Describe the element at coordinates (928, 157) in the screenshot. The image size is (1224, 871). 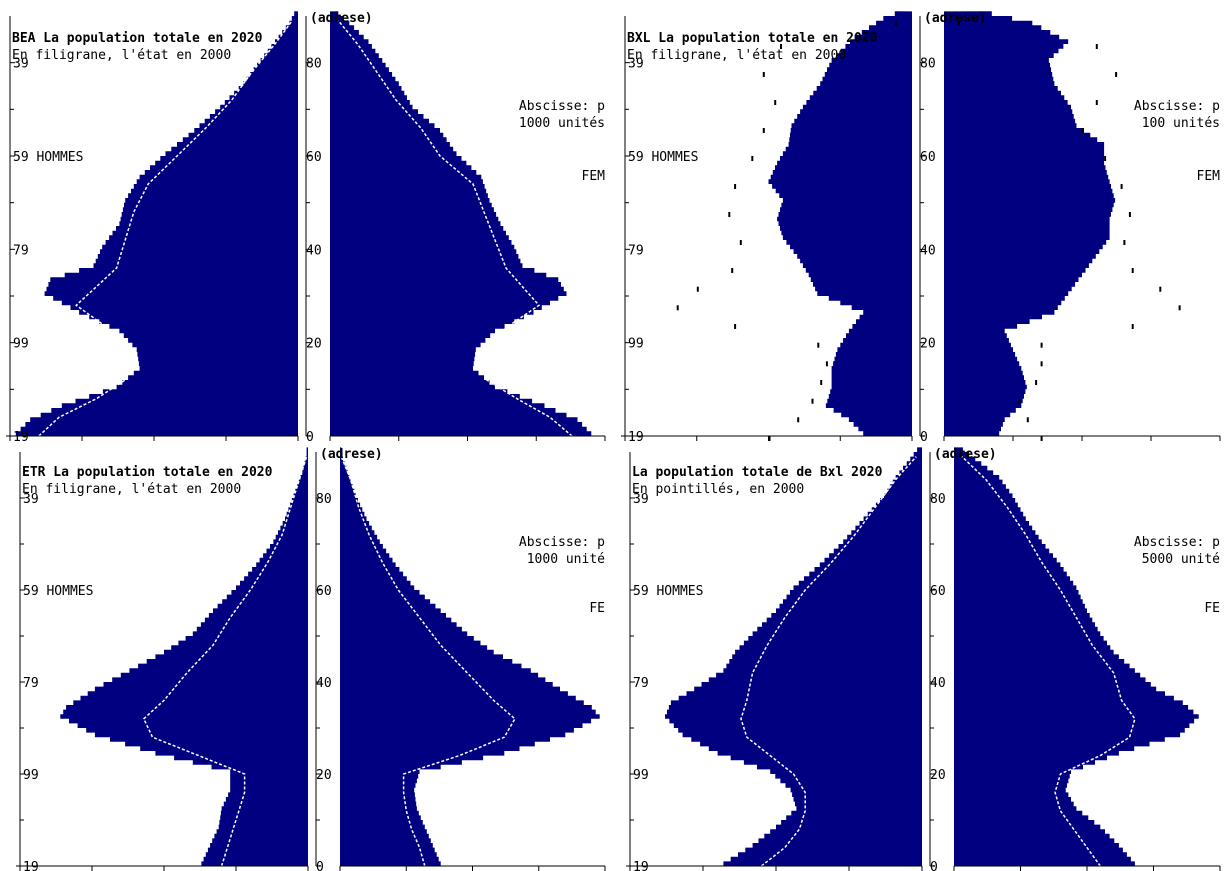
I see `age-tick-label-2-1: 60` at that location.